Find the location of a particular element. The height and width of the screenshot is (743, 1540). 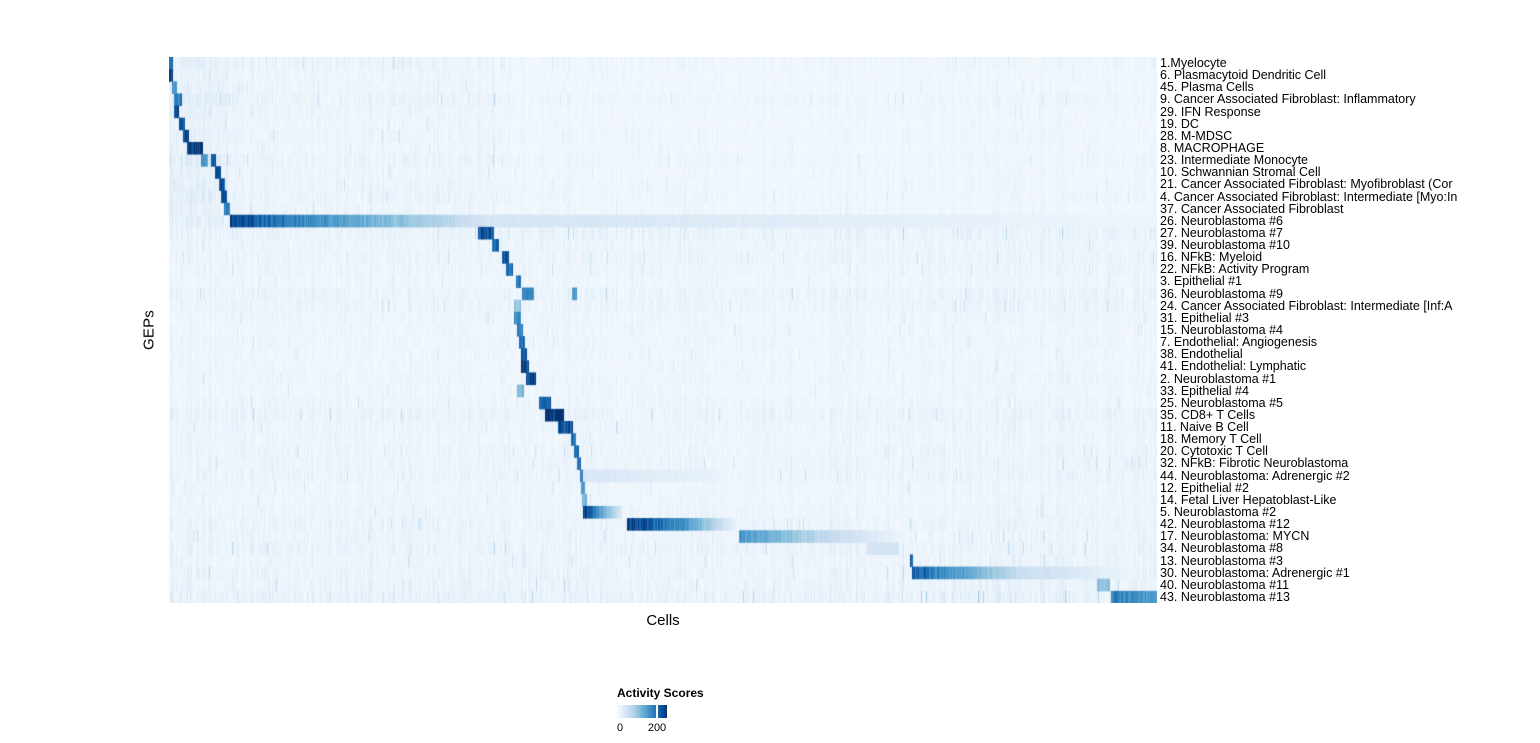

gep-row-label: 41. Endothelial: Lymphatic is located at coordinates (1233, 366).